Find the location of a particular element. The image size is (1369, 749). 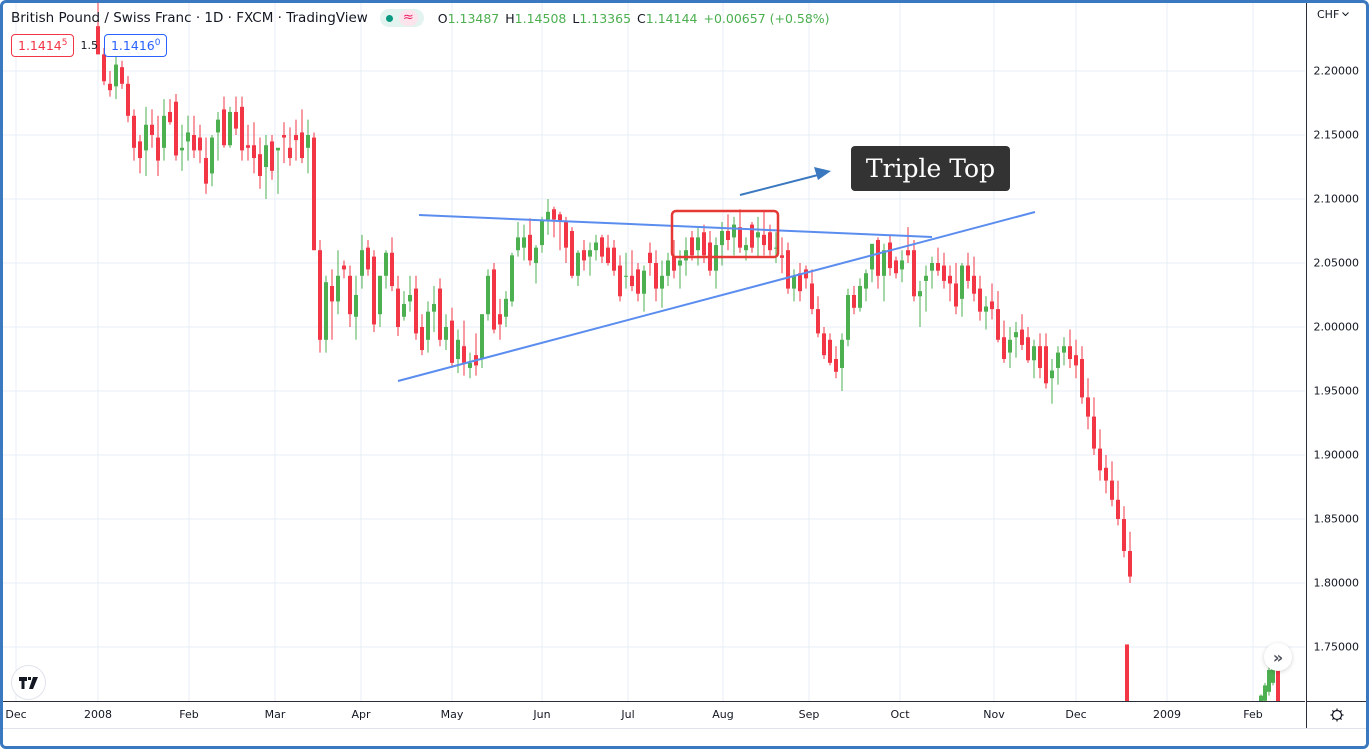

resistance-trendline is located at coordinates (675, 226).